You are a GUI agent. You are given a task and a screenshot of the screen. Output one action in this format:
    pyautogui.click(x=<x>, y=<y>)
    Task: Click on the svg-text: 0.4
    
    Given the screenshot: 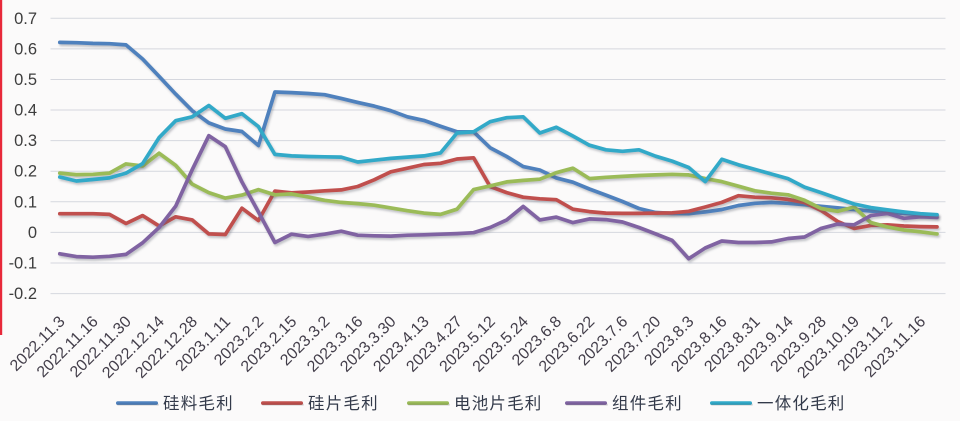 What is the action you would take?
    pyautogui.click(x=25, y=111)
    